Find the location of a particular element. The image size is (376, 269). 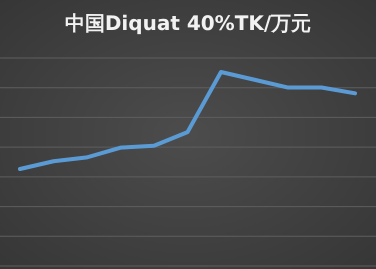

title: 中国Diquat 40%TK/万元 is located at coordinates (188, 23).